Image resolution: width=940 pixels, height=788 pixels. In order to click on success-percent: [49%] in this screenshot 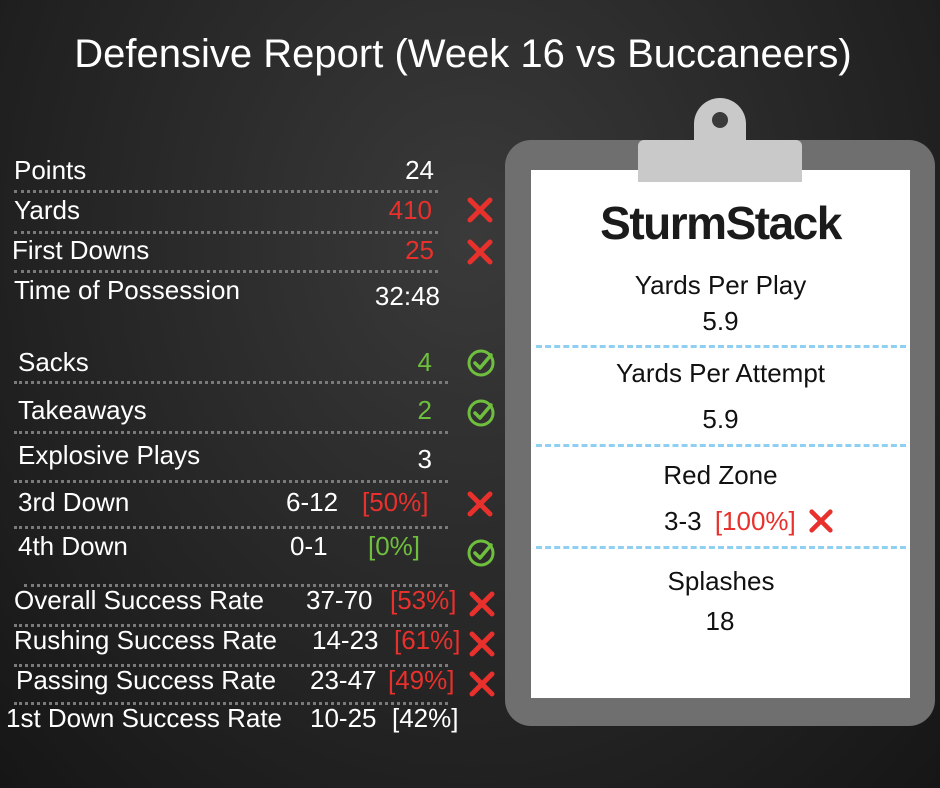, I will do `click(421, 680)`.